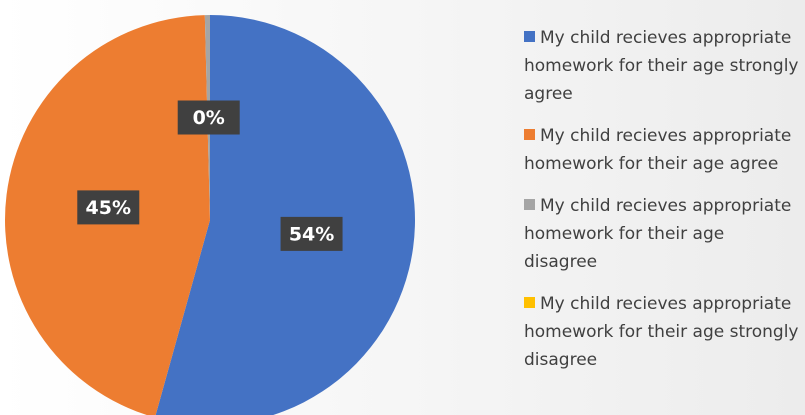 This screenshot has width=805, height=415. I want to click on data-label: 45%, so click(108, 208).